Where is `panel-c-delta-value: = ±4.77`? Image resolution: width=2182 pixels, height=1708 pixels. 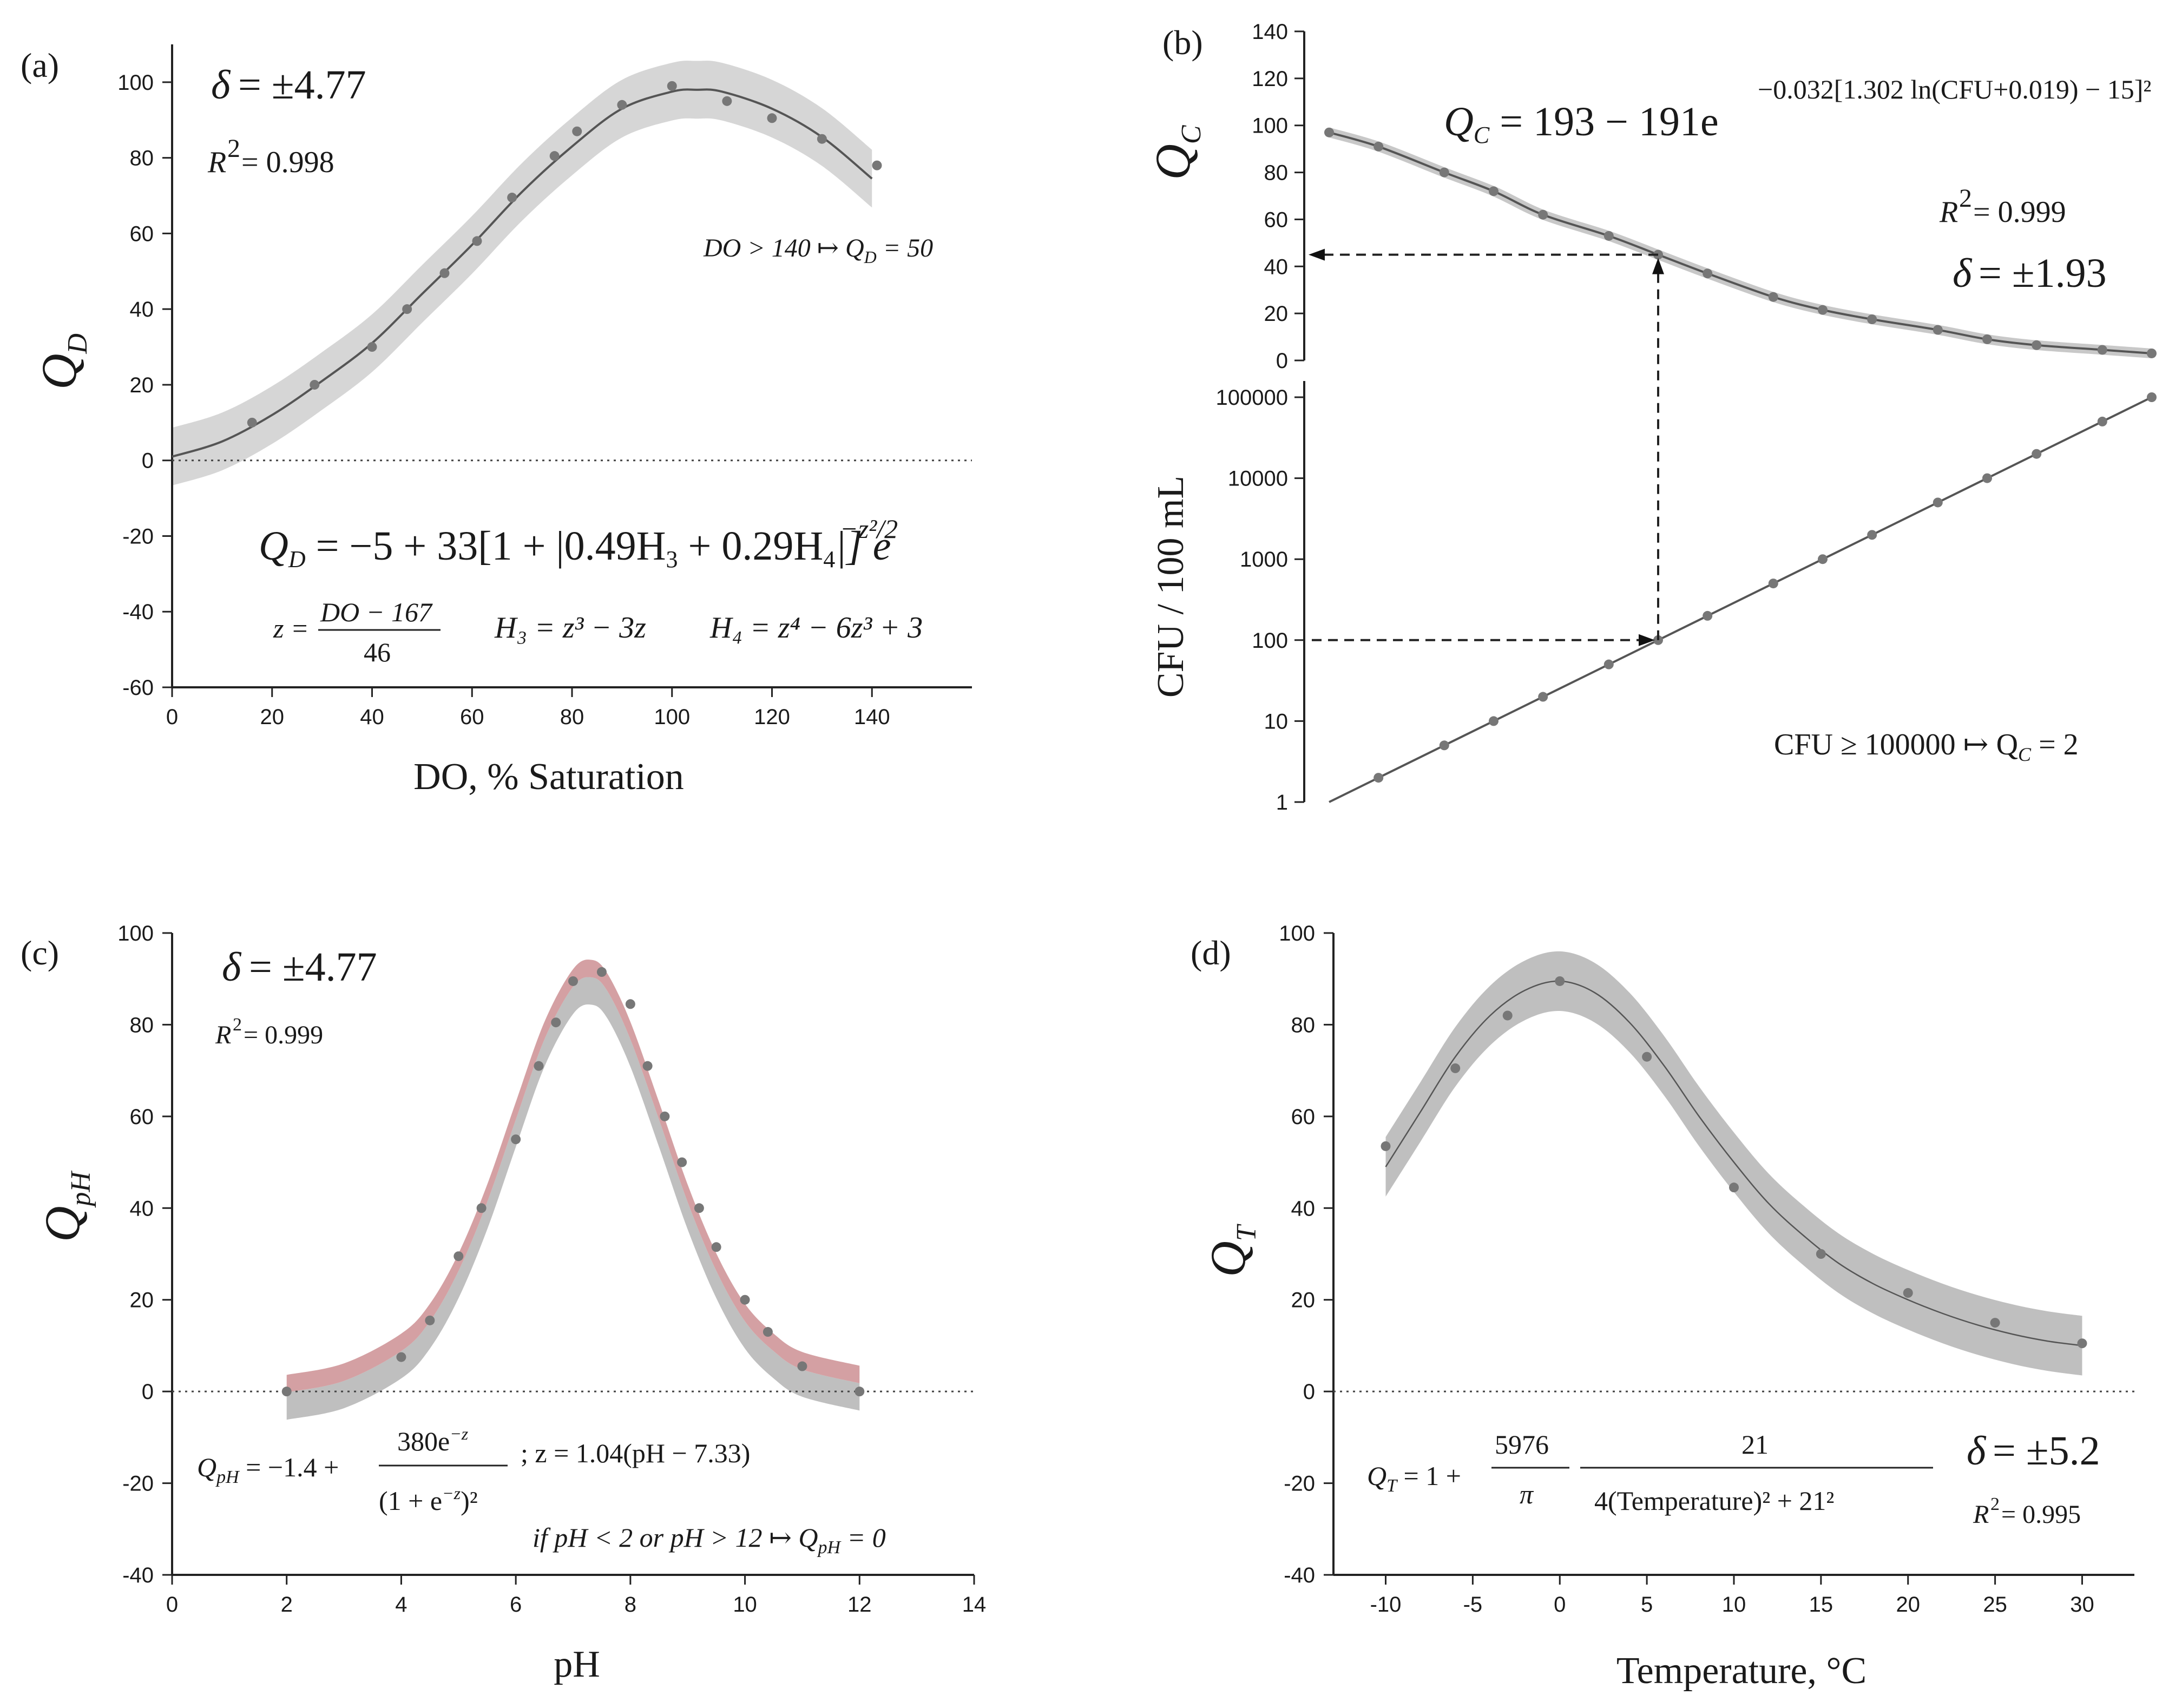 panel-c-delta-value: = ±4.77 is located at coordinates (313, 967).